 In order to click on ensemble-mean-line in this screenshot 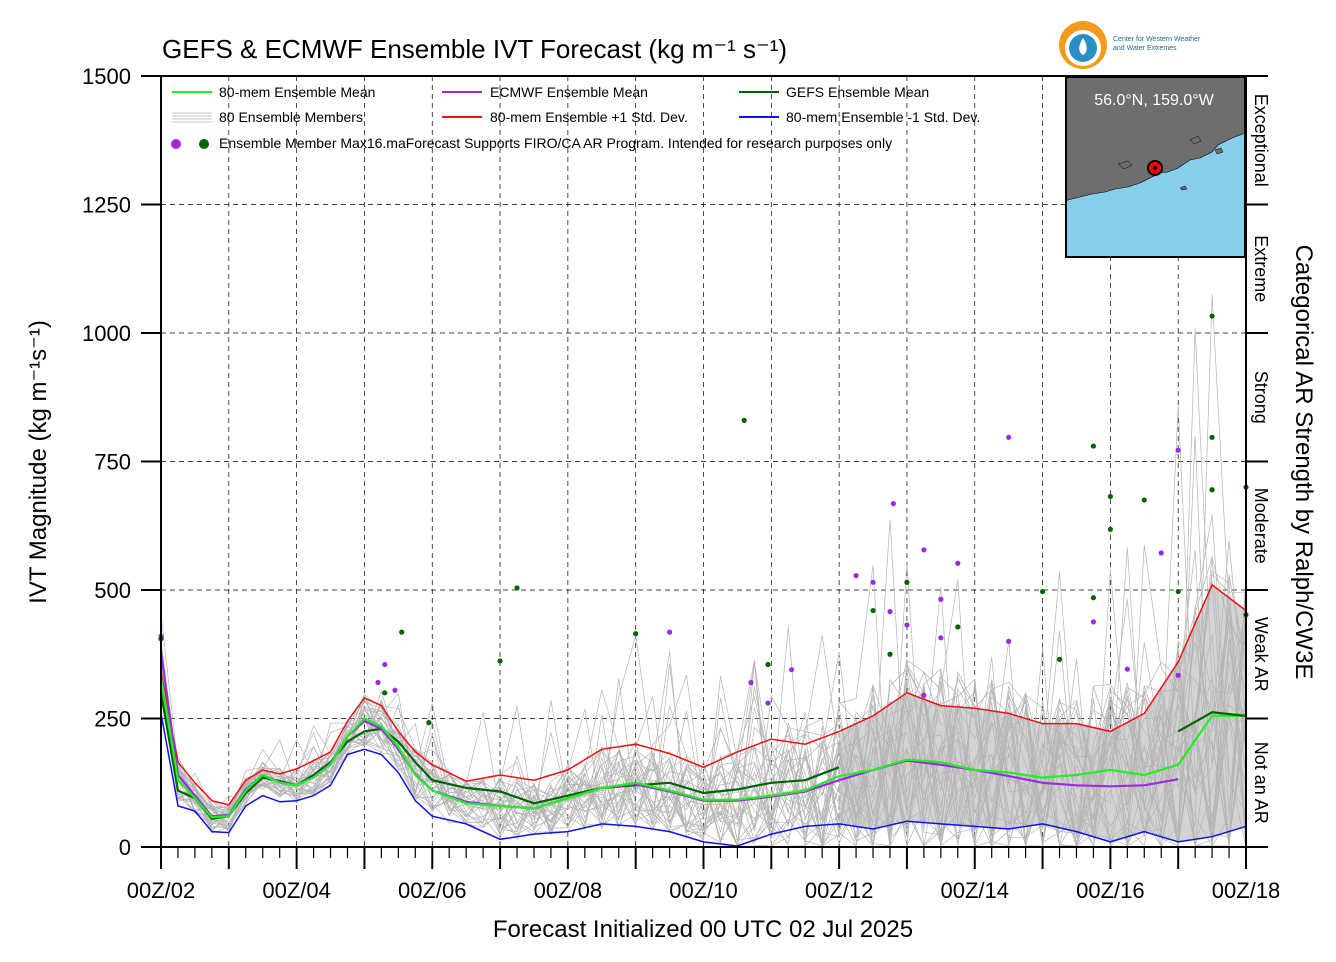, I will do `click(500, 748)`.